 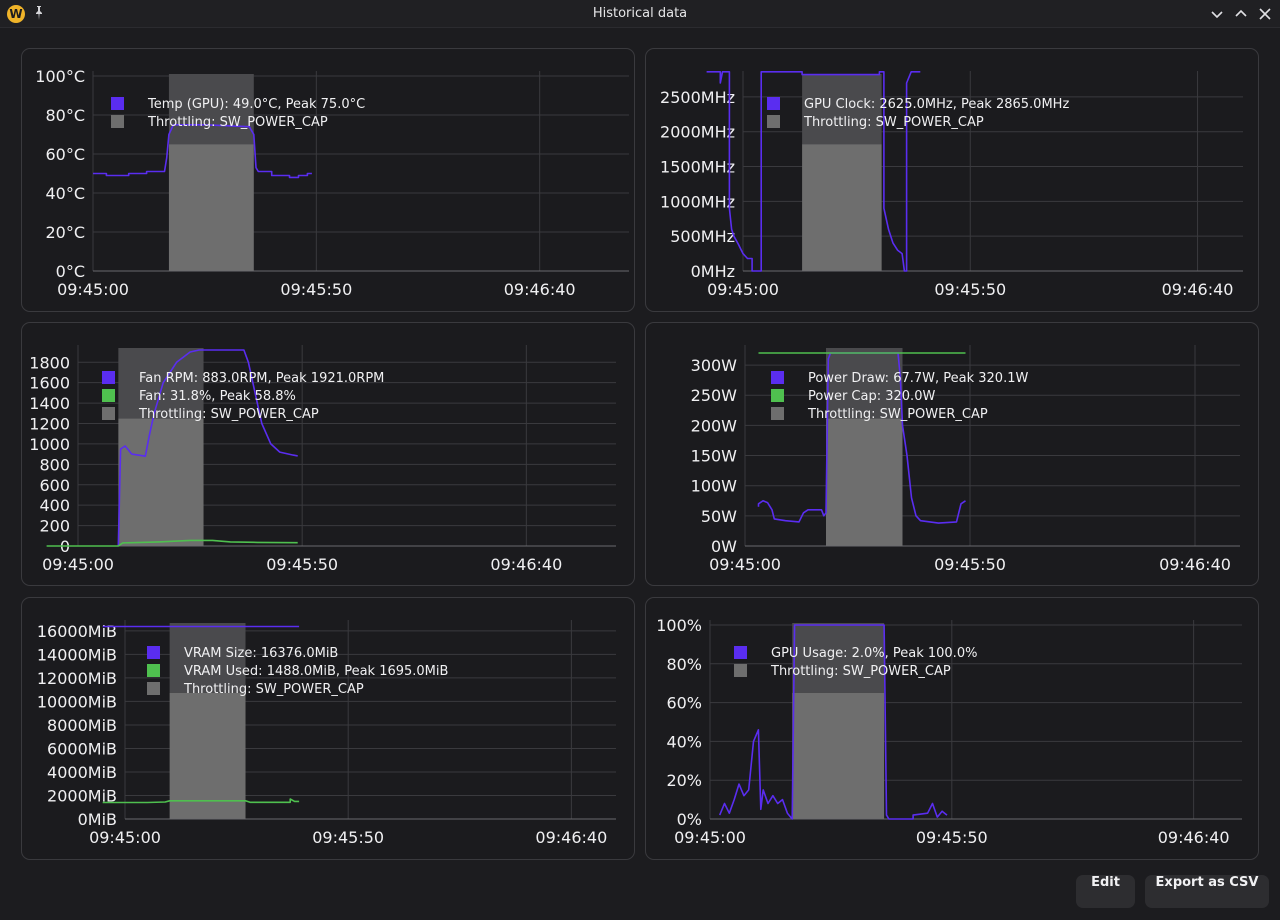 What do you see at coordinates (719, 516) in the screenshot?
I see `y-tick-label: 50W` at bounding box center [719, 516].